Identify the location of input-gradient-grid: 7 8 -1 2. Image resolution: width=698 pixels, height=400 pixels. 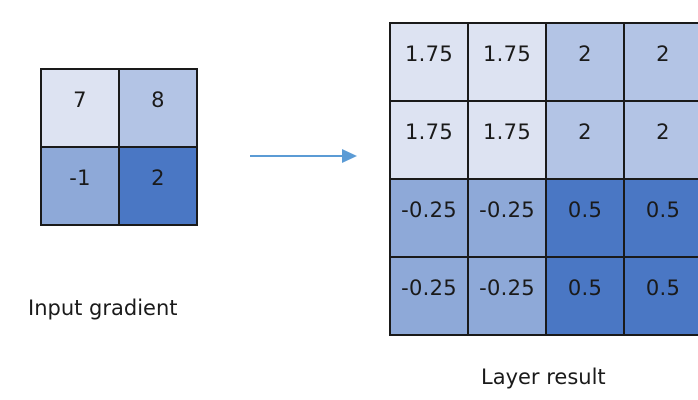
(119, 147).